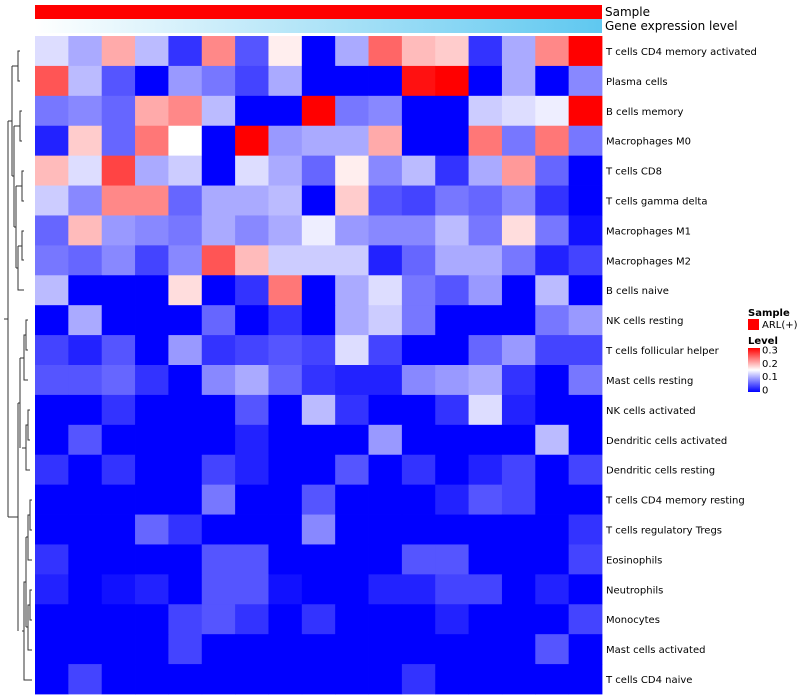  Describe the element at coordinates (644, 321) in the screenshot. I see `row-label: NK cells resting` at that location.